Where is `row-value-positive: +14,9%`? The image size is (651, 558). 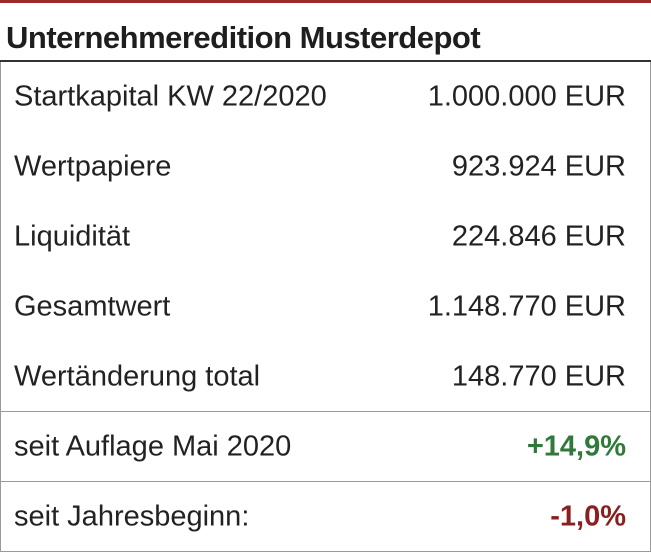
row-value-positive: +14,9% is located at coordinates (576, 446).